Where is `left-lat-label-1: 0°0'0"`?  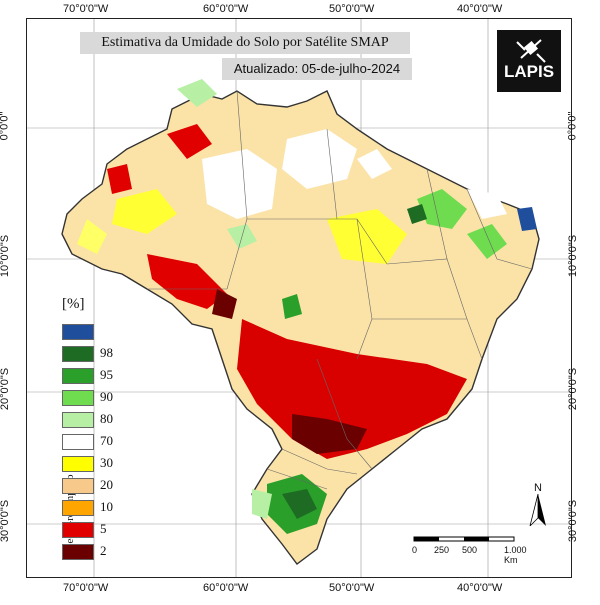 left-lat-label-1: 0°0'0" is located at coordinates (5, 126).